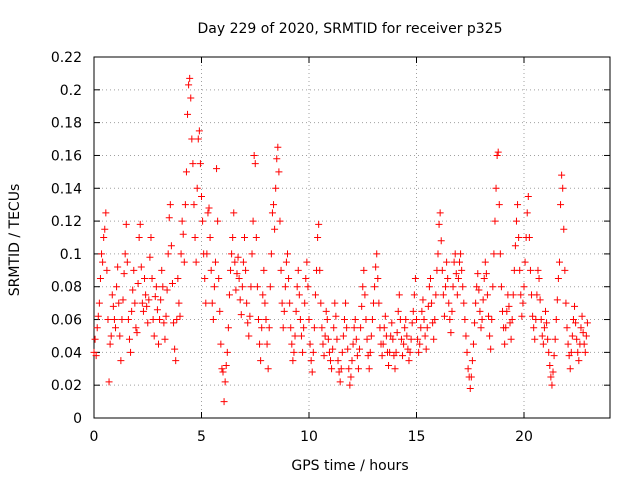 The height and width of the screenshot is (480, 640). What do you see at coordinates (66, 124) in the screenshot?
I see `y-tick-label: 0.18` at bounding box center [66, 124].